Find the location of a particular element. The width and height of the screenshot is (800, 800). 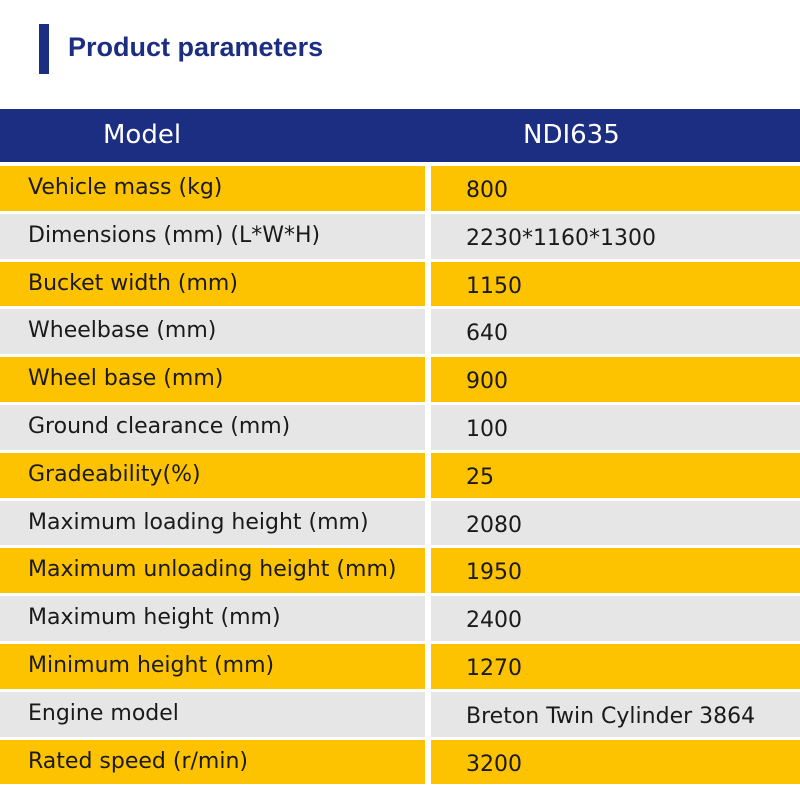

table-row: Vehicle mass (kg) 800 is located at coordinates (400, 188).